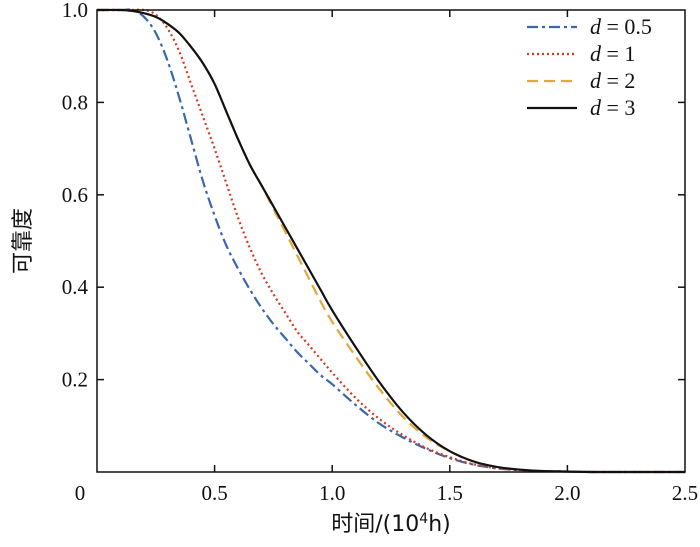 This screenshot has height=547, width=700. I want to click on legend-label-2: d = 2, so click(612, 80).